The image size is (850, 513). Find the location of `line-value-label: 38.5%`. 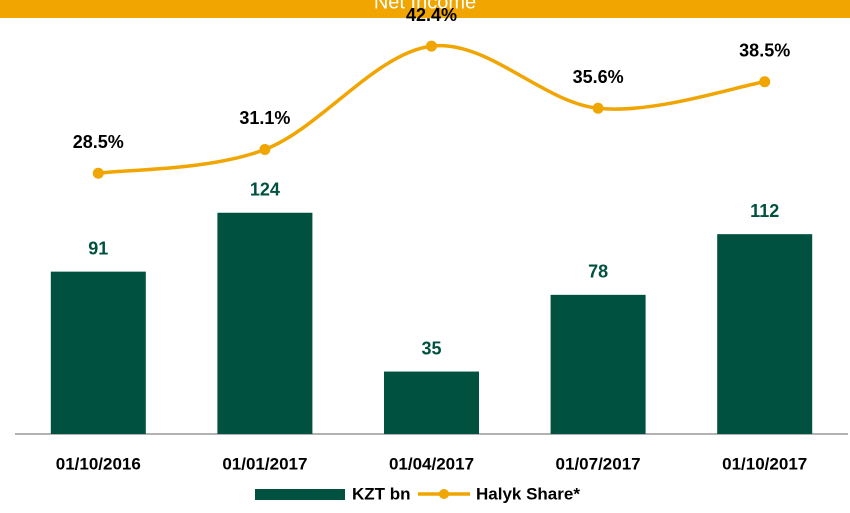

line-value-label: 38.5% is located at coordinates (764, 51).